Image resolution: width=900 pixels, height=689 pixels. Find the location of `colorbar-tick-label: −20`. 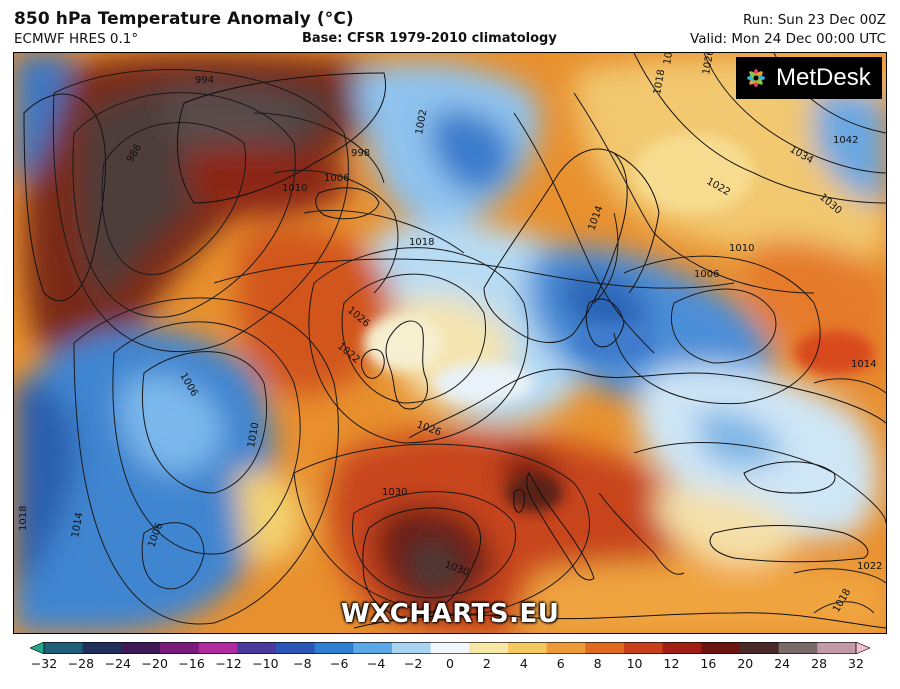

colorbar-tick-label: −20 is located at coordinates (154, 663).